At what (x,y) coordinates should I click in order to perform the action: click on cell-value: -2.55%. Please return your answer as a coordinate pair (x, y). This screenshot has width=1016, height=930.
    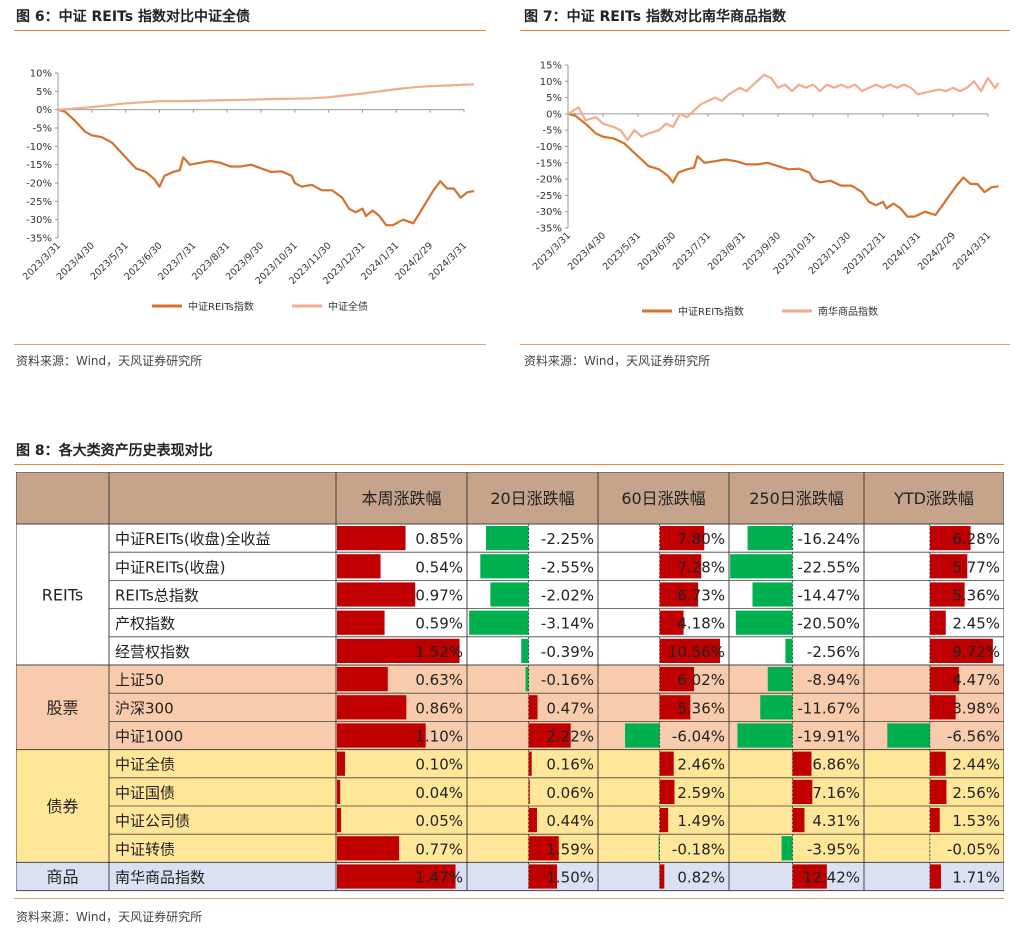
    Looking at the image, I should click on (567, 567).